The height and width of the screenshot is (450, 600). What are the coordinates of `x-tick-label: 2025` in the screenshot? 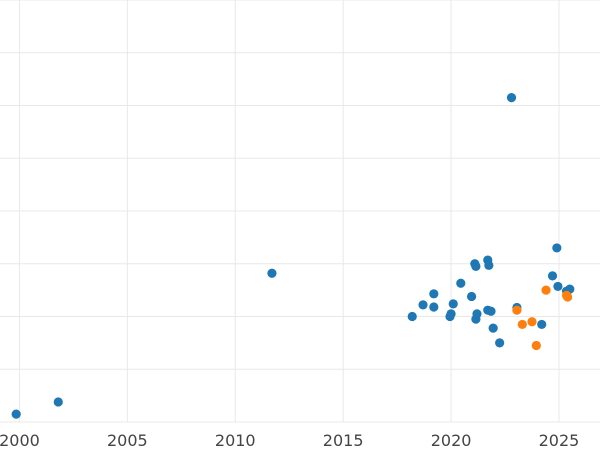 It's located at (559, 440).